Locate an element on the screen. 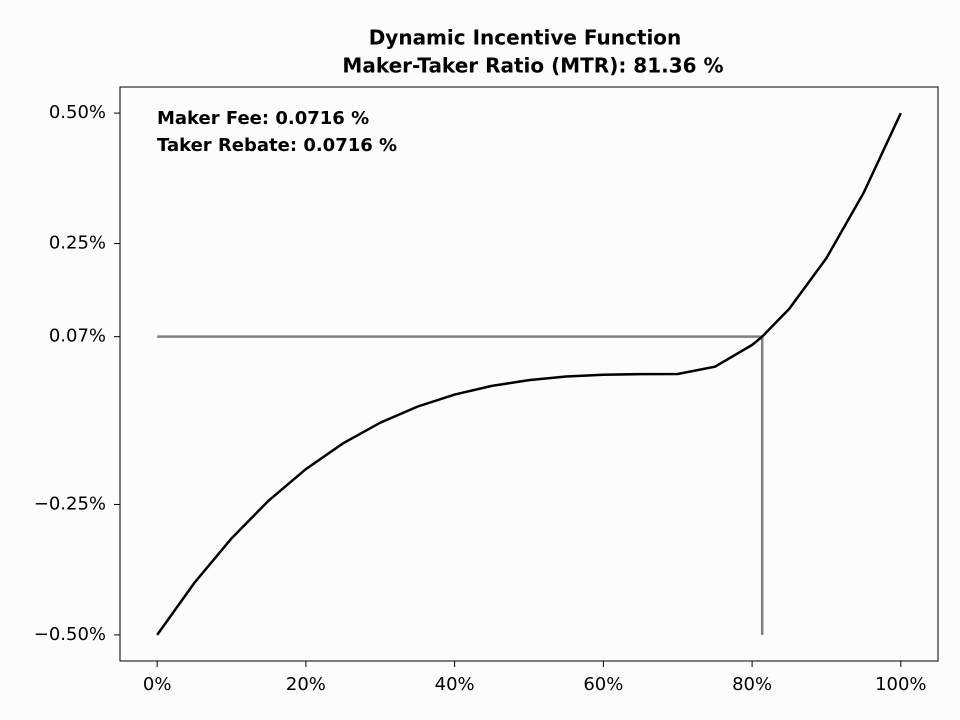  x-tick-label: 0% is located at coordinates (157, 684).